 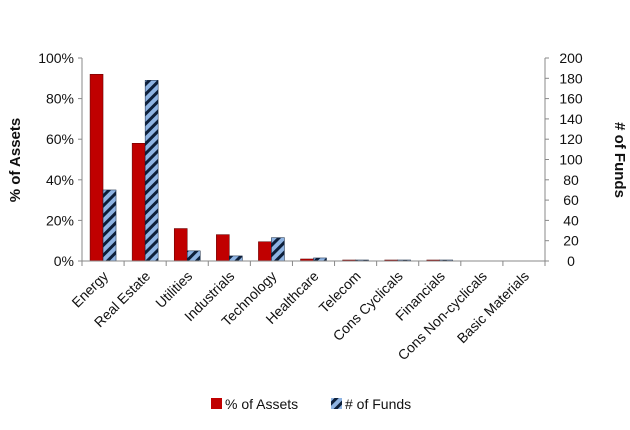 I want to click on legend: % of Assets # of Funds, so click(x=311, y=404).